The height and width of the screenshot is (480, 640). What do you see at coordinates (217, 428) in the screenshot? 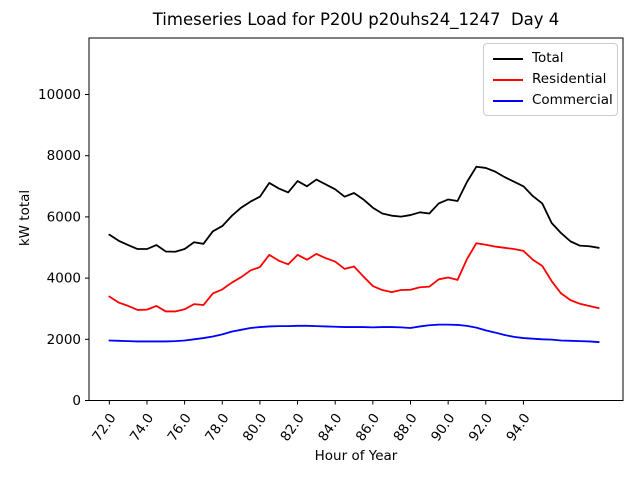
I see `x-tick-label: 78.0` at bounding box center [217, 428].